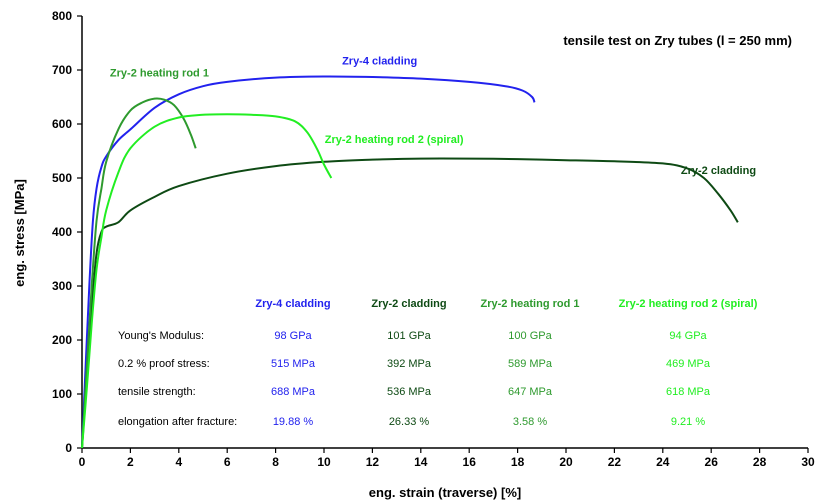  I want to click on table-cell: 26.33 %, so click(409, 422).